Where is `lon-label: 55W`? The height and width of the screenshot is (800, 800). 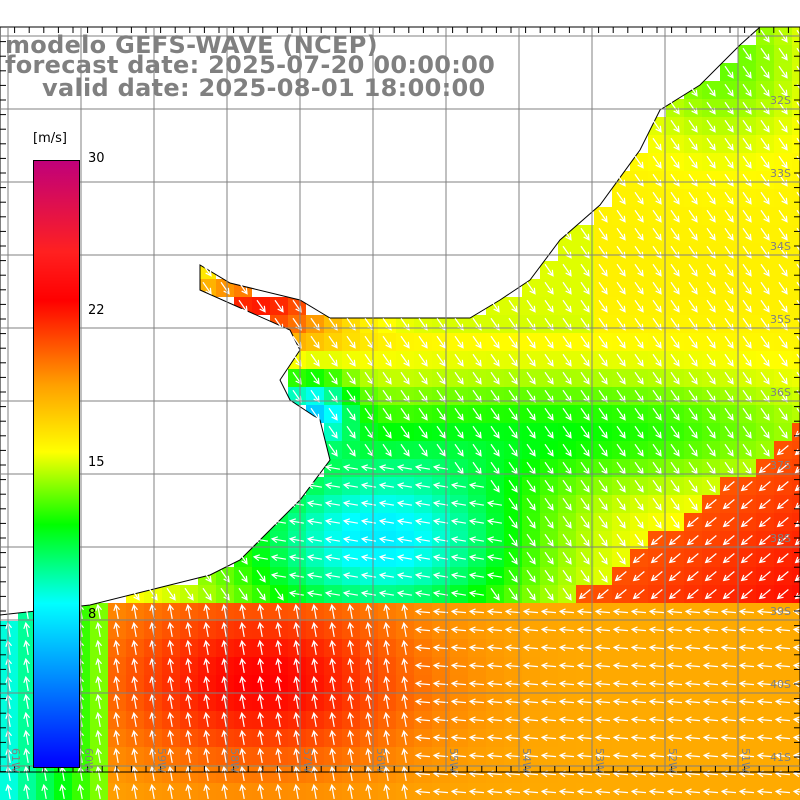 lon-label: 55W is located at coordinates (453, 760).